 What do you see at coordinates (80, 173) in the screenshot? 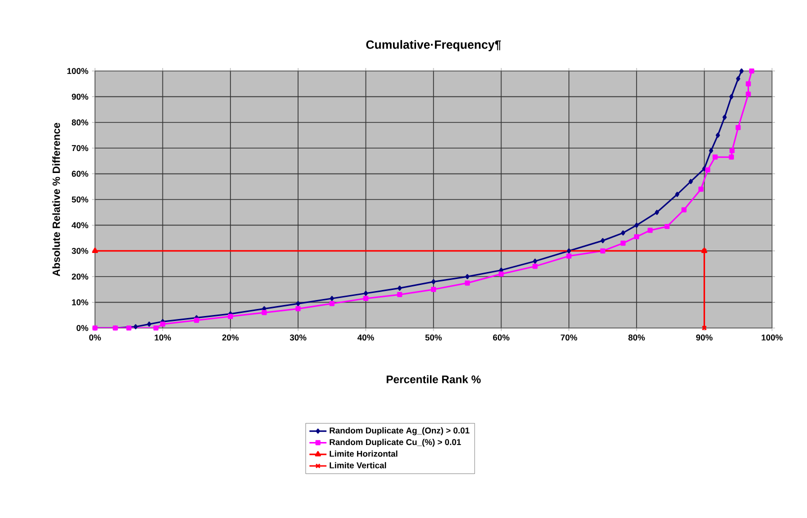
I see `y-tick-label: 60%` at bounding box center [80, 173].